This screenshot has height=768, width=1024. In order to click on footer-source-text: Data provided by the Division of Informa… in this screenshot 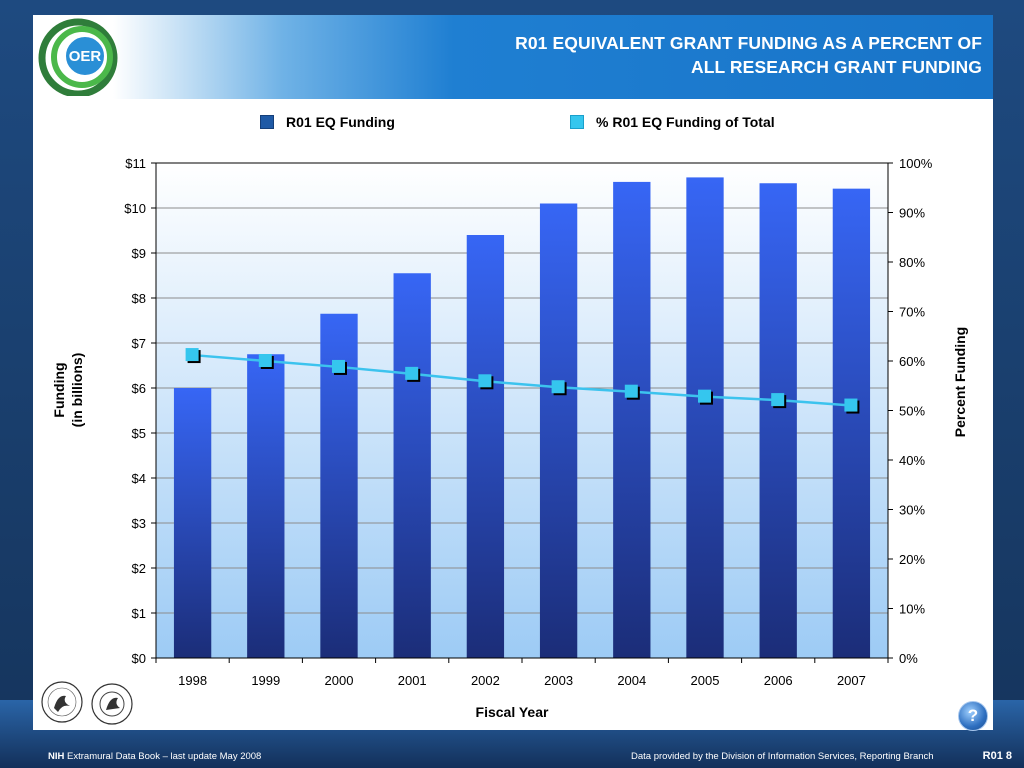, I will do `click(782, 756)`.